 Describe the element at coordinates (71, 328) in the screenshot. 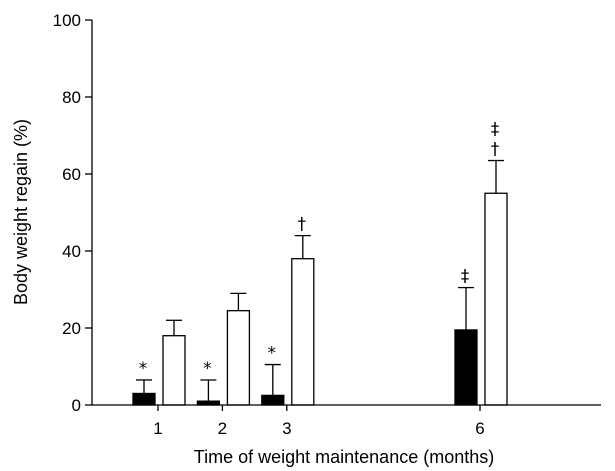

I see `y-tick-label: 20` at that location.